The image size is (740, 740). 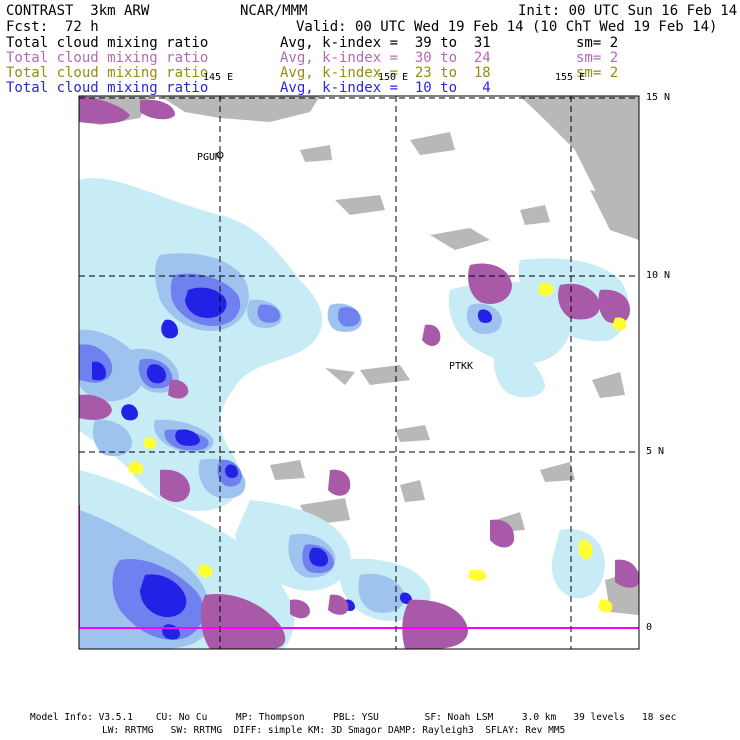 What do you see at coordinates (274, 11) in the screenshot?
I see `center-name: NCAR/MMM` at bounding box center [274, 11].